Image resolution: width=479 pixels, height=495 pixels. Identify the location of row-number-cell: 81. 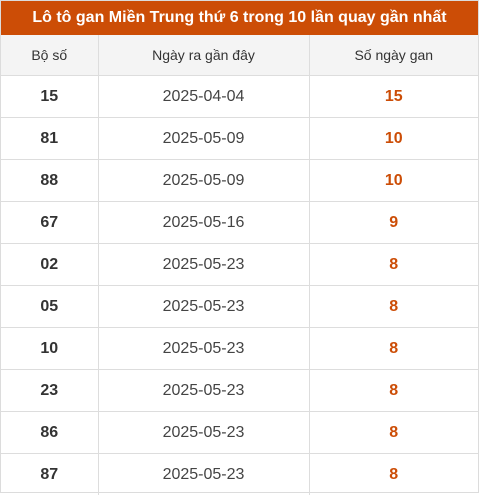
(49, 139).